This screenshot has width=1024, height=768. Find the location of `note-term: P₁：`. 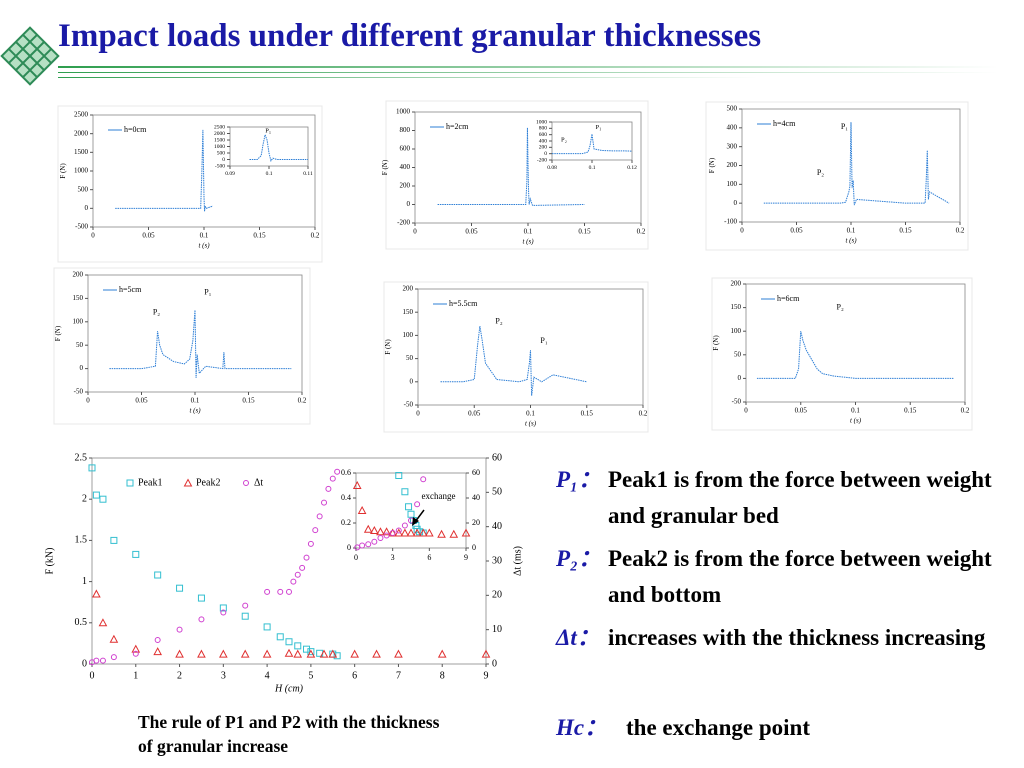

note-term: P₁： is located at coordinates (579, 479).